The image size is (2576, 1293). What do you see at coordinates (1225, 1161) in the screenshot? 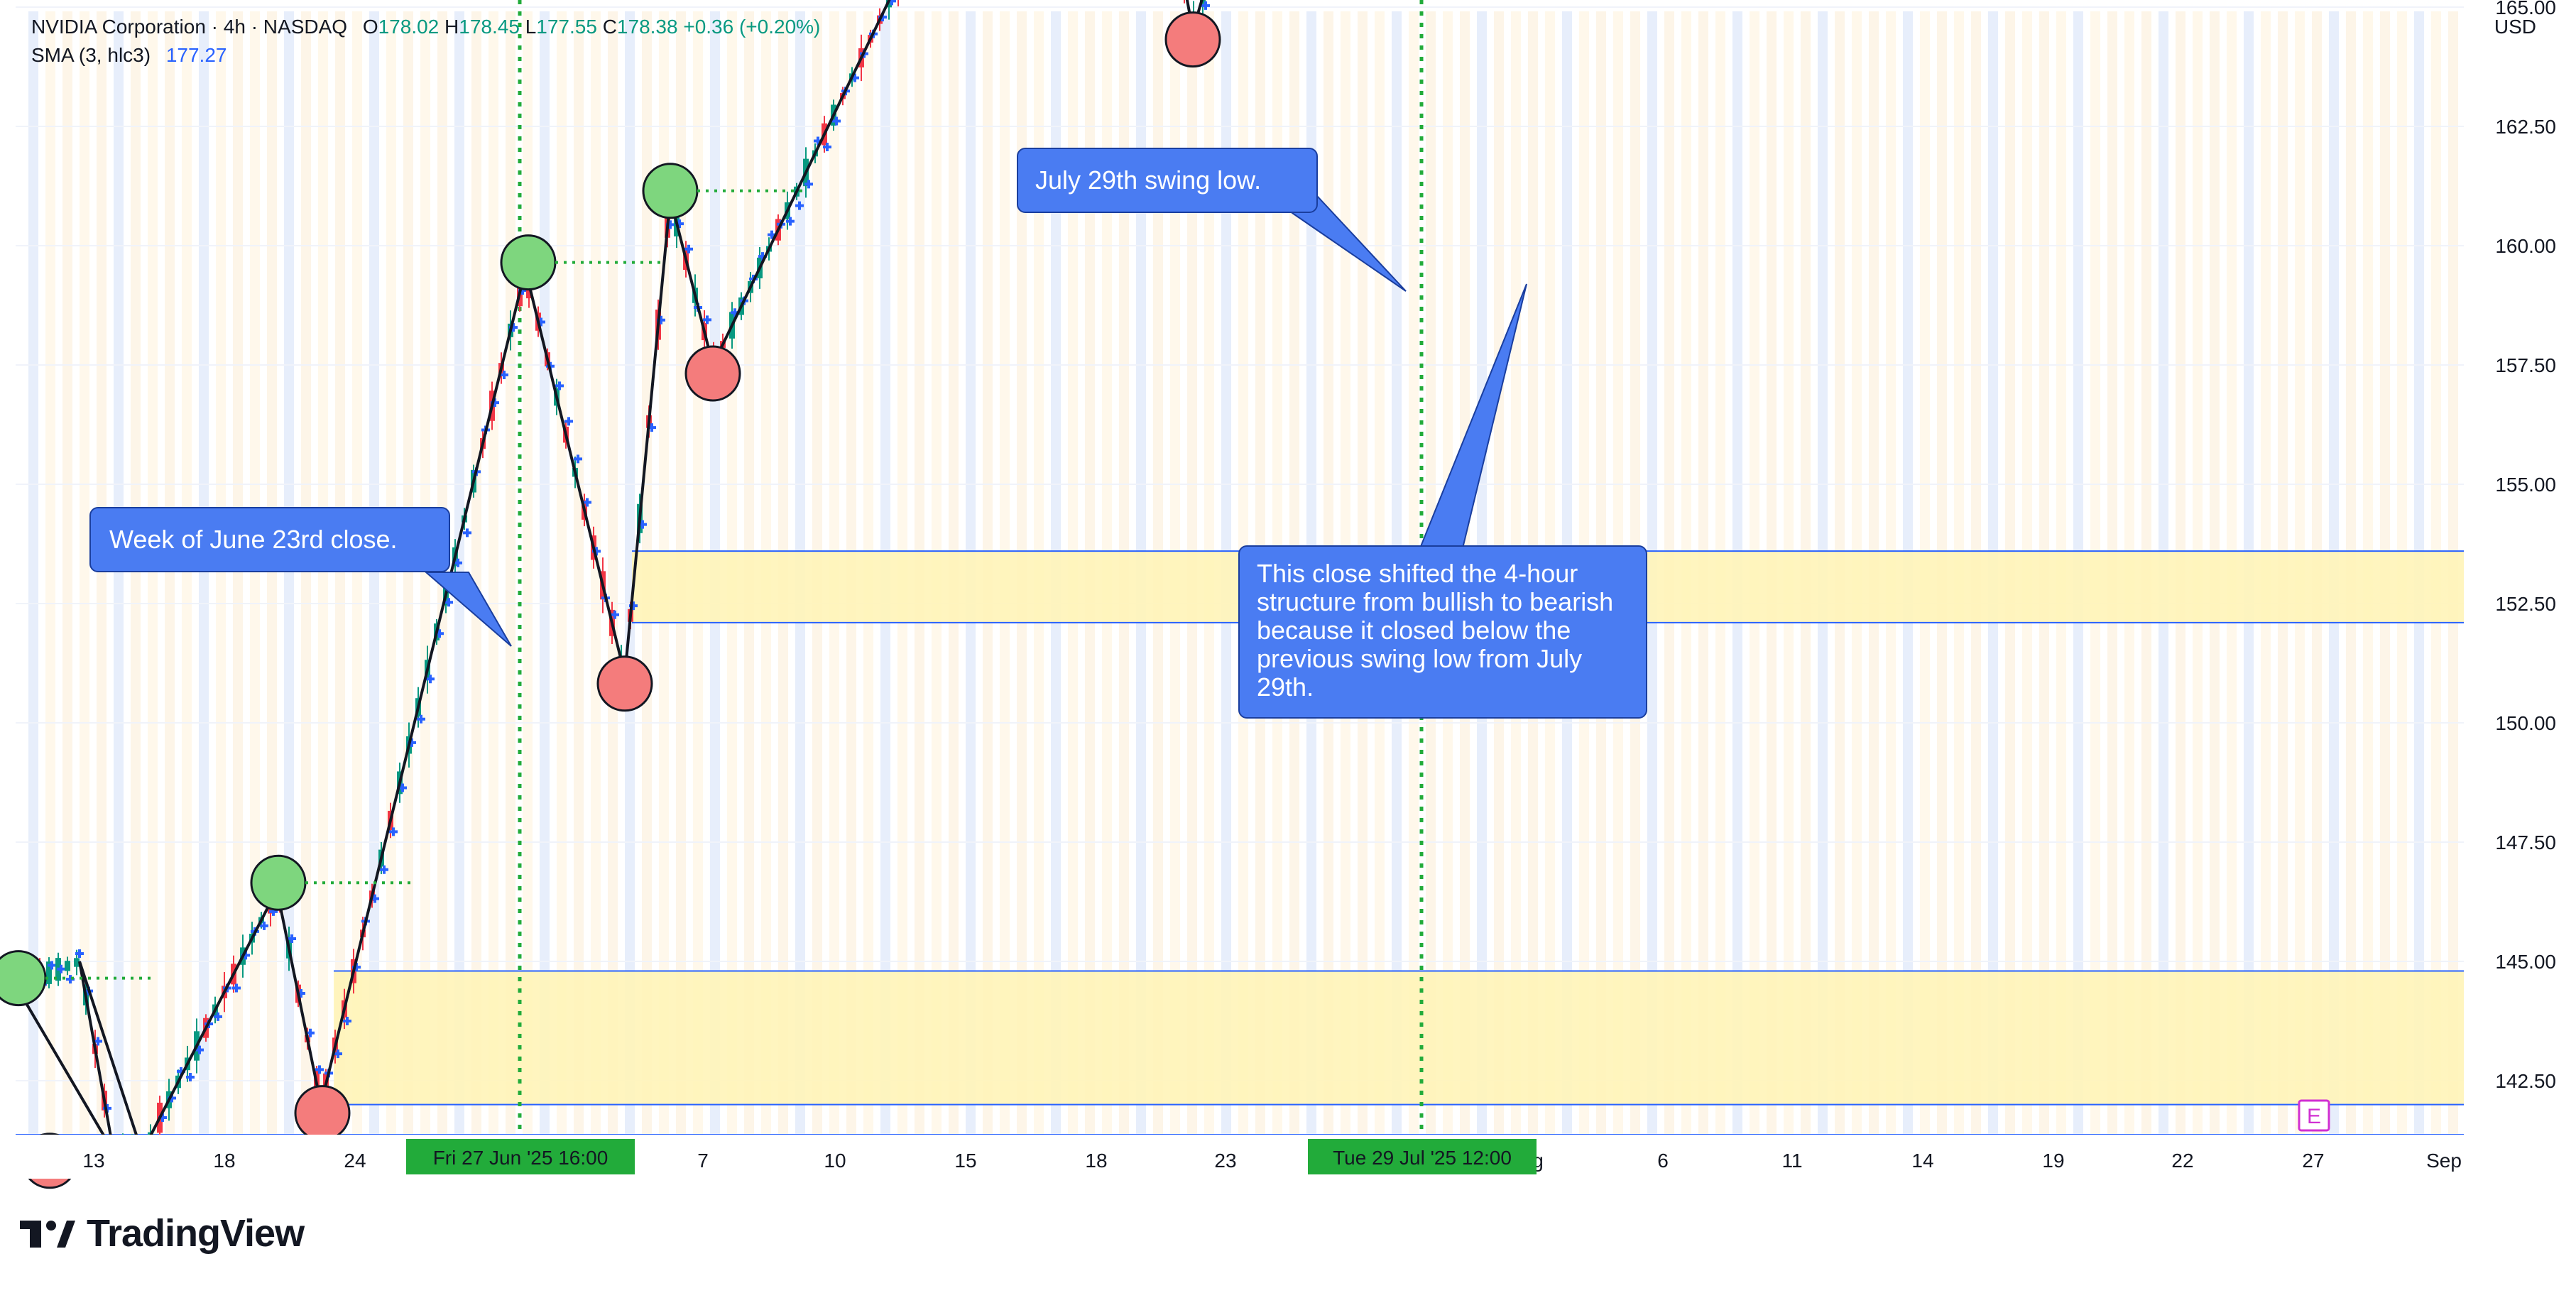
I see `time-axis-tick: 23` at bounding box center [1225, 1161].